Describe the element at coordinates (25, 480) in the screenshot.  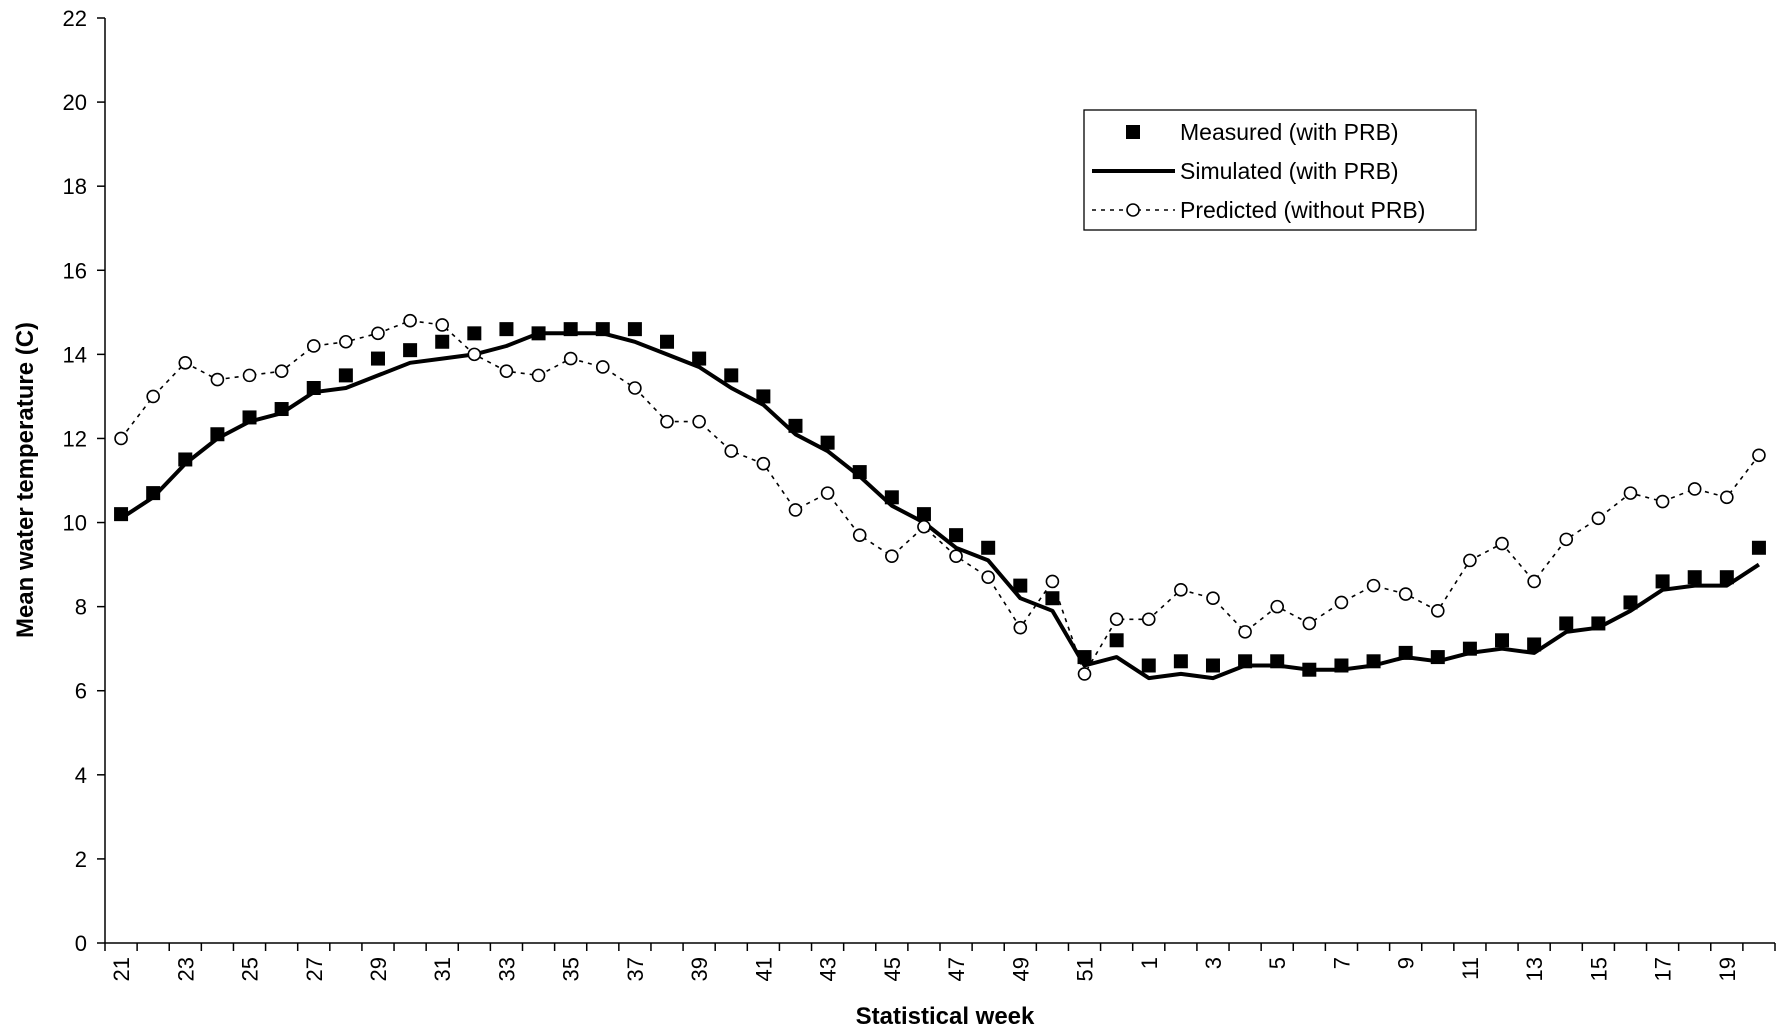
I see `y-axis-title: Mean water temperature (C)` at that location.